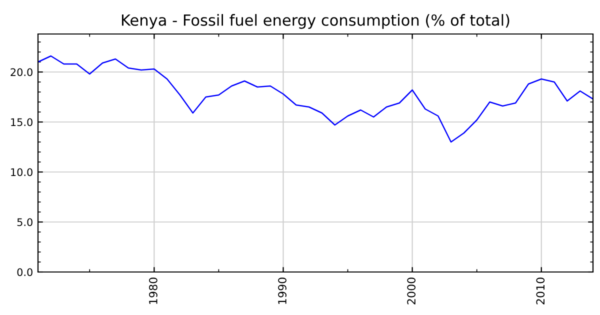 This screenshot has width=600, height=315. Describe the element at coordinates (316, 21) in the screenshot. I see `chart-title: Kenya - Fossil fuel energy consumption (% of total)` at that location.